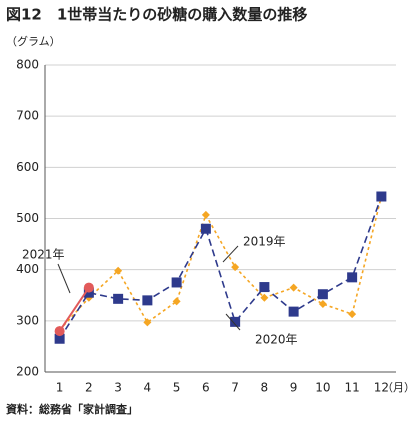  I want to click on series-label: 2019年, so click(264, 242).